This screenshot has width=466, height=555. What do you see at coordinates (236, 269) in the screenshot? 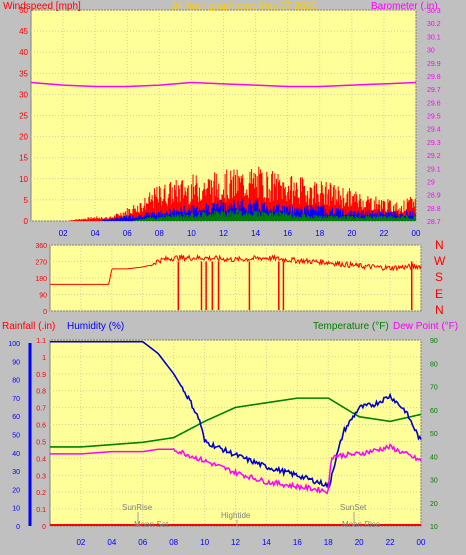
I see `direction-line` at bounding box center [236, 269].